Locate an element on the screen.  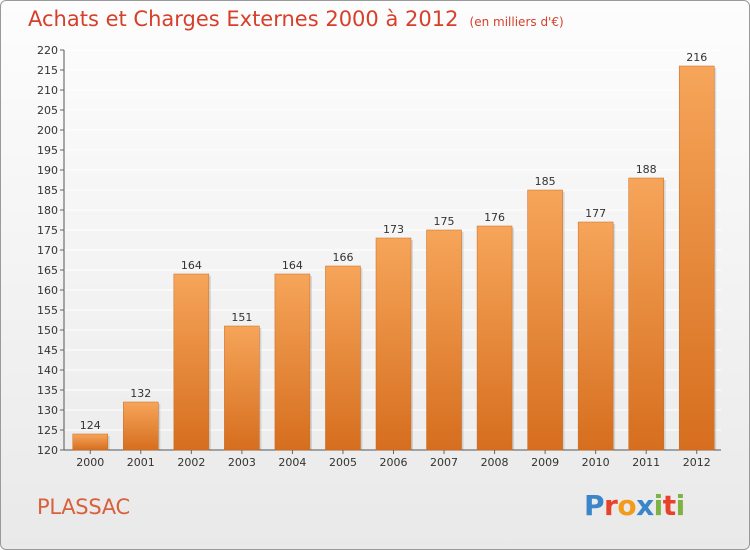
x-tick-label: 2006 is located at coordinates (394, 462).